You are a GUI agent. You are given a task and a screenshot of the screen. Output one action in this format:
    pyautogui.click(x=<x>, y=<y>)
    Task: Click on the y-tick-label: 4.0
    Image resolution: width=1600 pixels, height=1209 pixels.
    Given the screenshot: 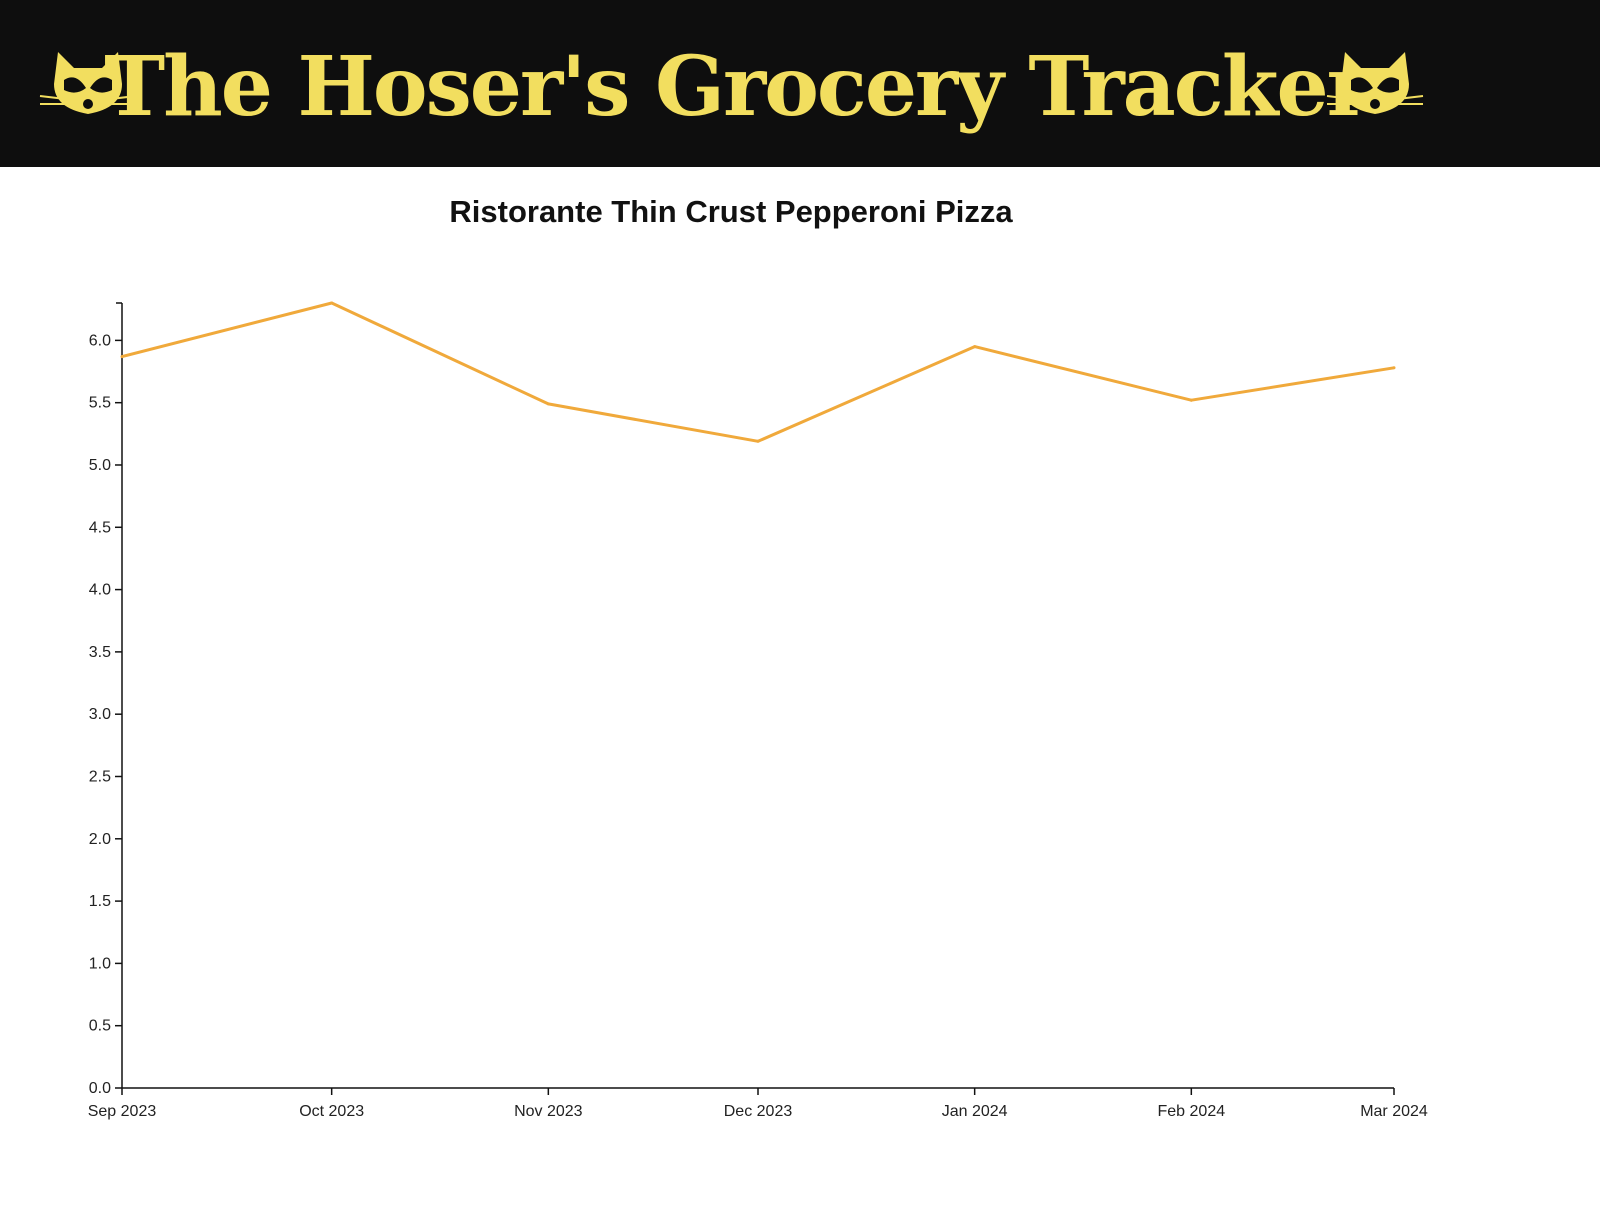 What is the action you would take?
    pyautogui.click(x=100, y=590)
    